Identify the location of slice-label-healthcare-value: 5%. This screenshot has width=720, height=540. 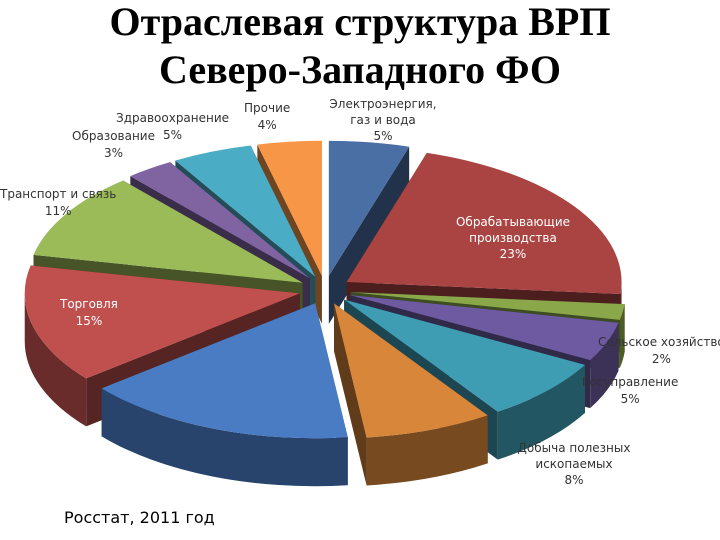
(173, 135).